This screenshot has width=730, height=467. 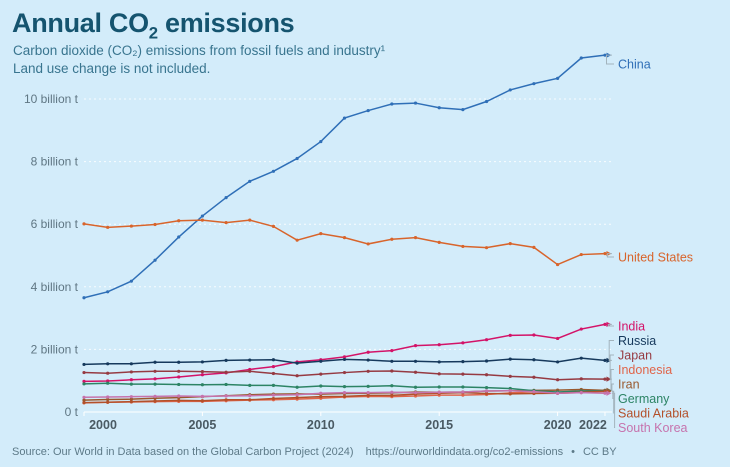 What do you see at coordinates (644, 399) in the screenshot?
I see `entity-label-germany: Germany` at bounding box center [644, 399].